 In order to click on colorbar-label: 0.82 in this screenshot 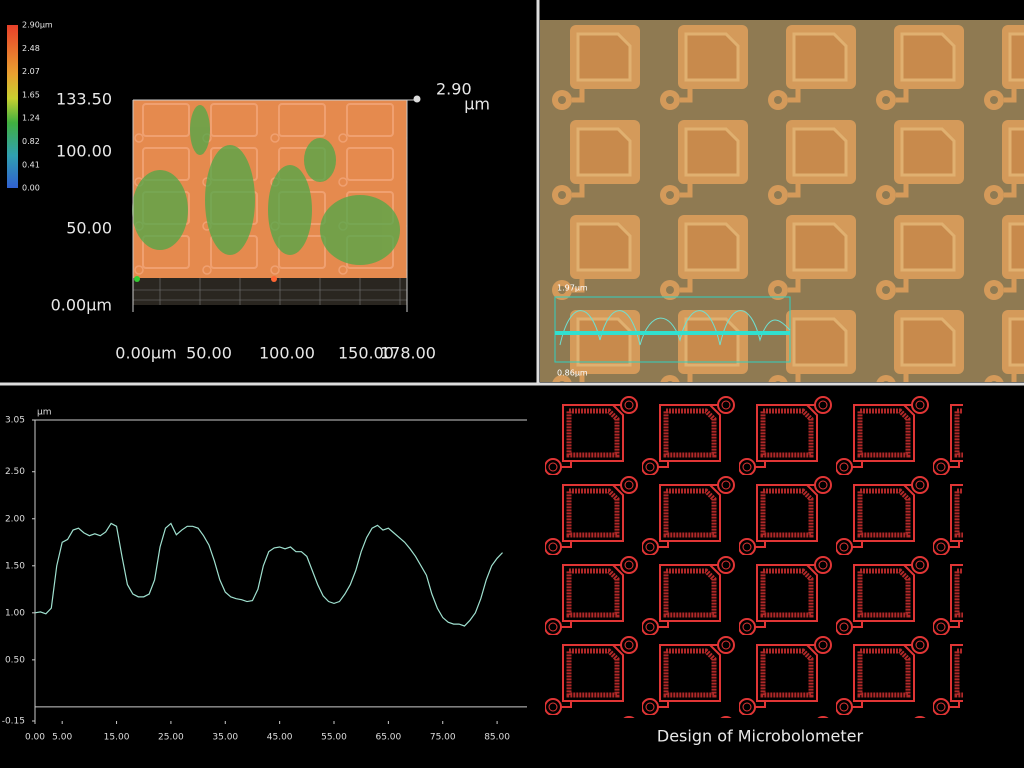, I will do `click(31, 141)`.